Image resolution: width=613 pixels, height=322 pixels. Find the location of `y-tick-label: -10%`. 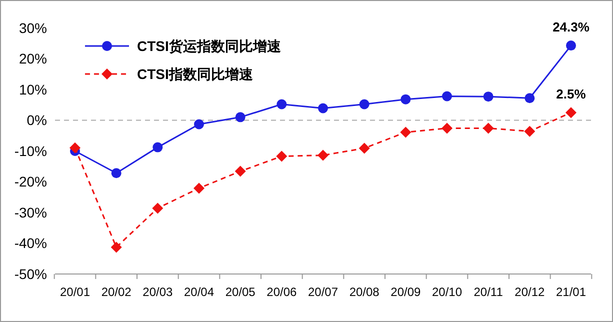

y-tick-label: -10% is located at coordinates (30, 150).